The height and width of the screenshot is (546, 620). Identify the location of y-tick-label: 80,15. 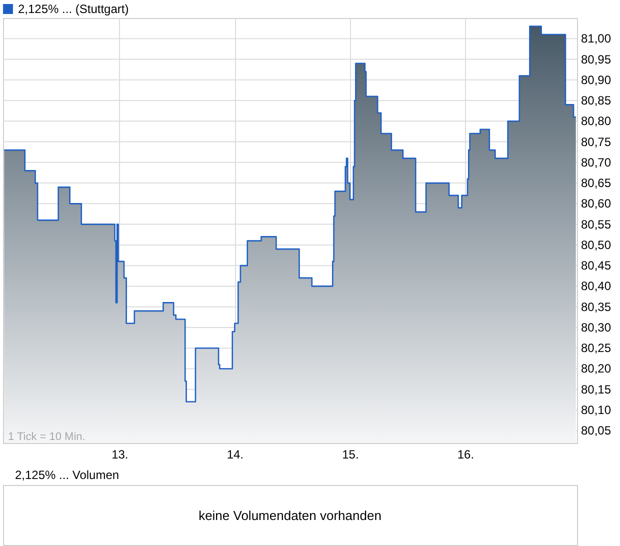
(596, 389).